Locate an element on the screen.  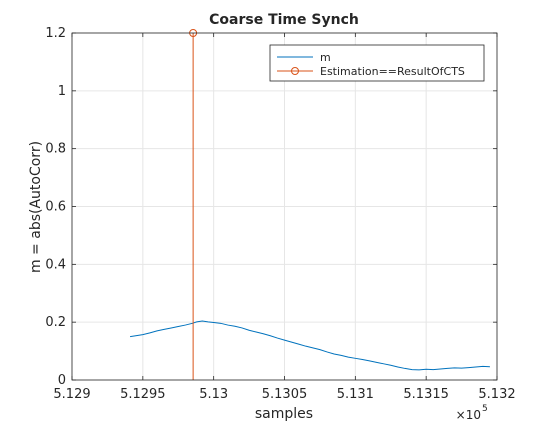
x-tick-label: 5.1305 is located at coordinates (285, 394).